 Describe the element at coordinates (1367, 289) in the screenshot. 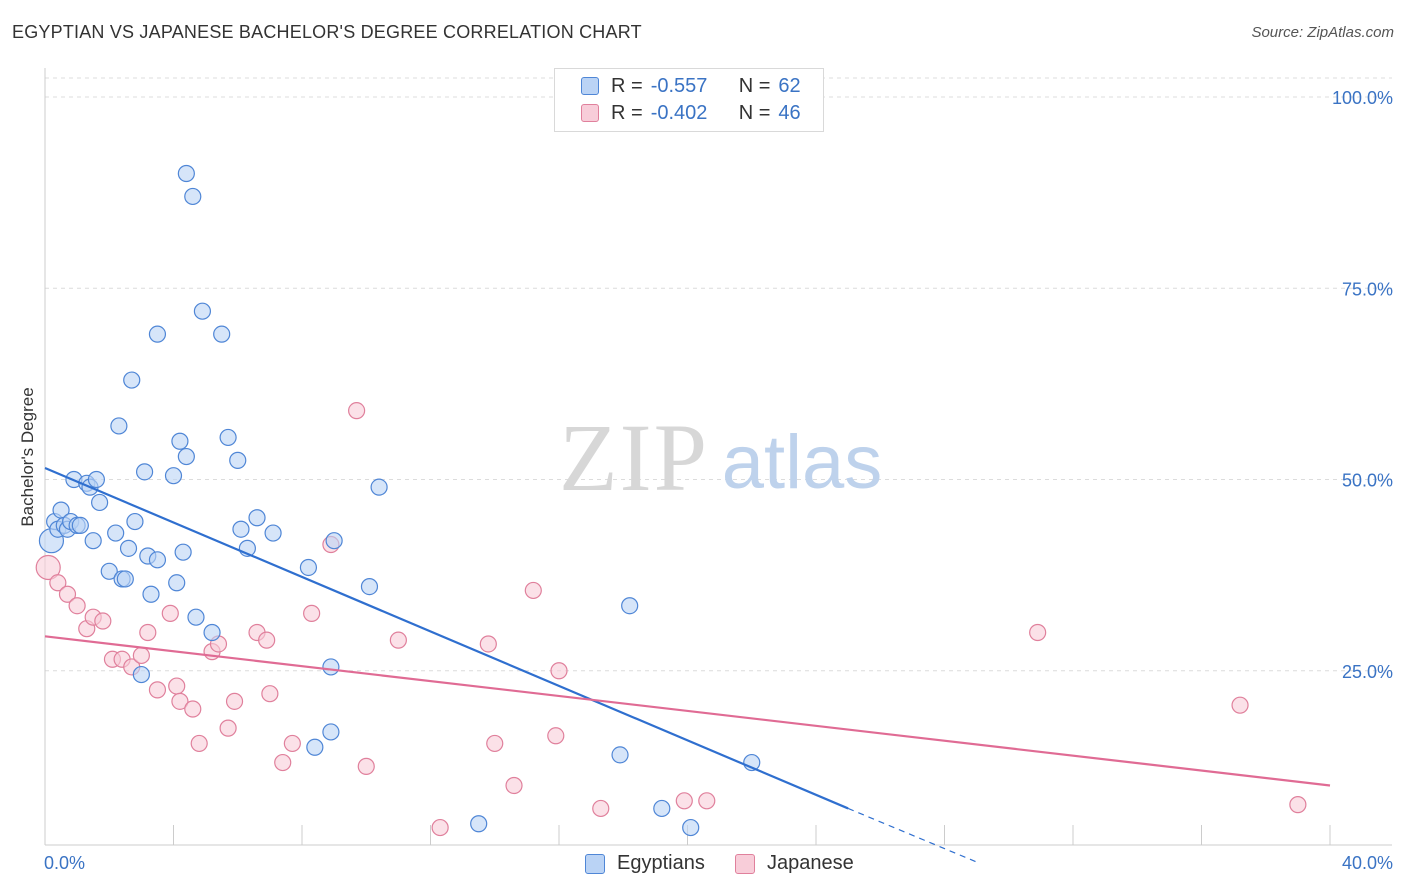

I see `y-tick-label: 75.0%` at that location.